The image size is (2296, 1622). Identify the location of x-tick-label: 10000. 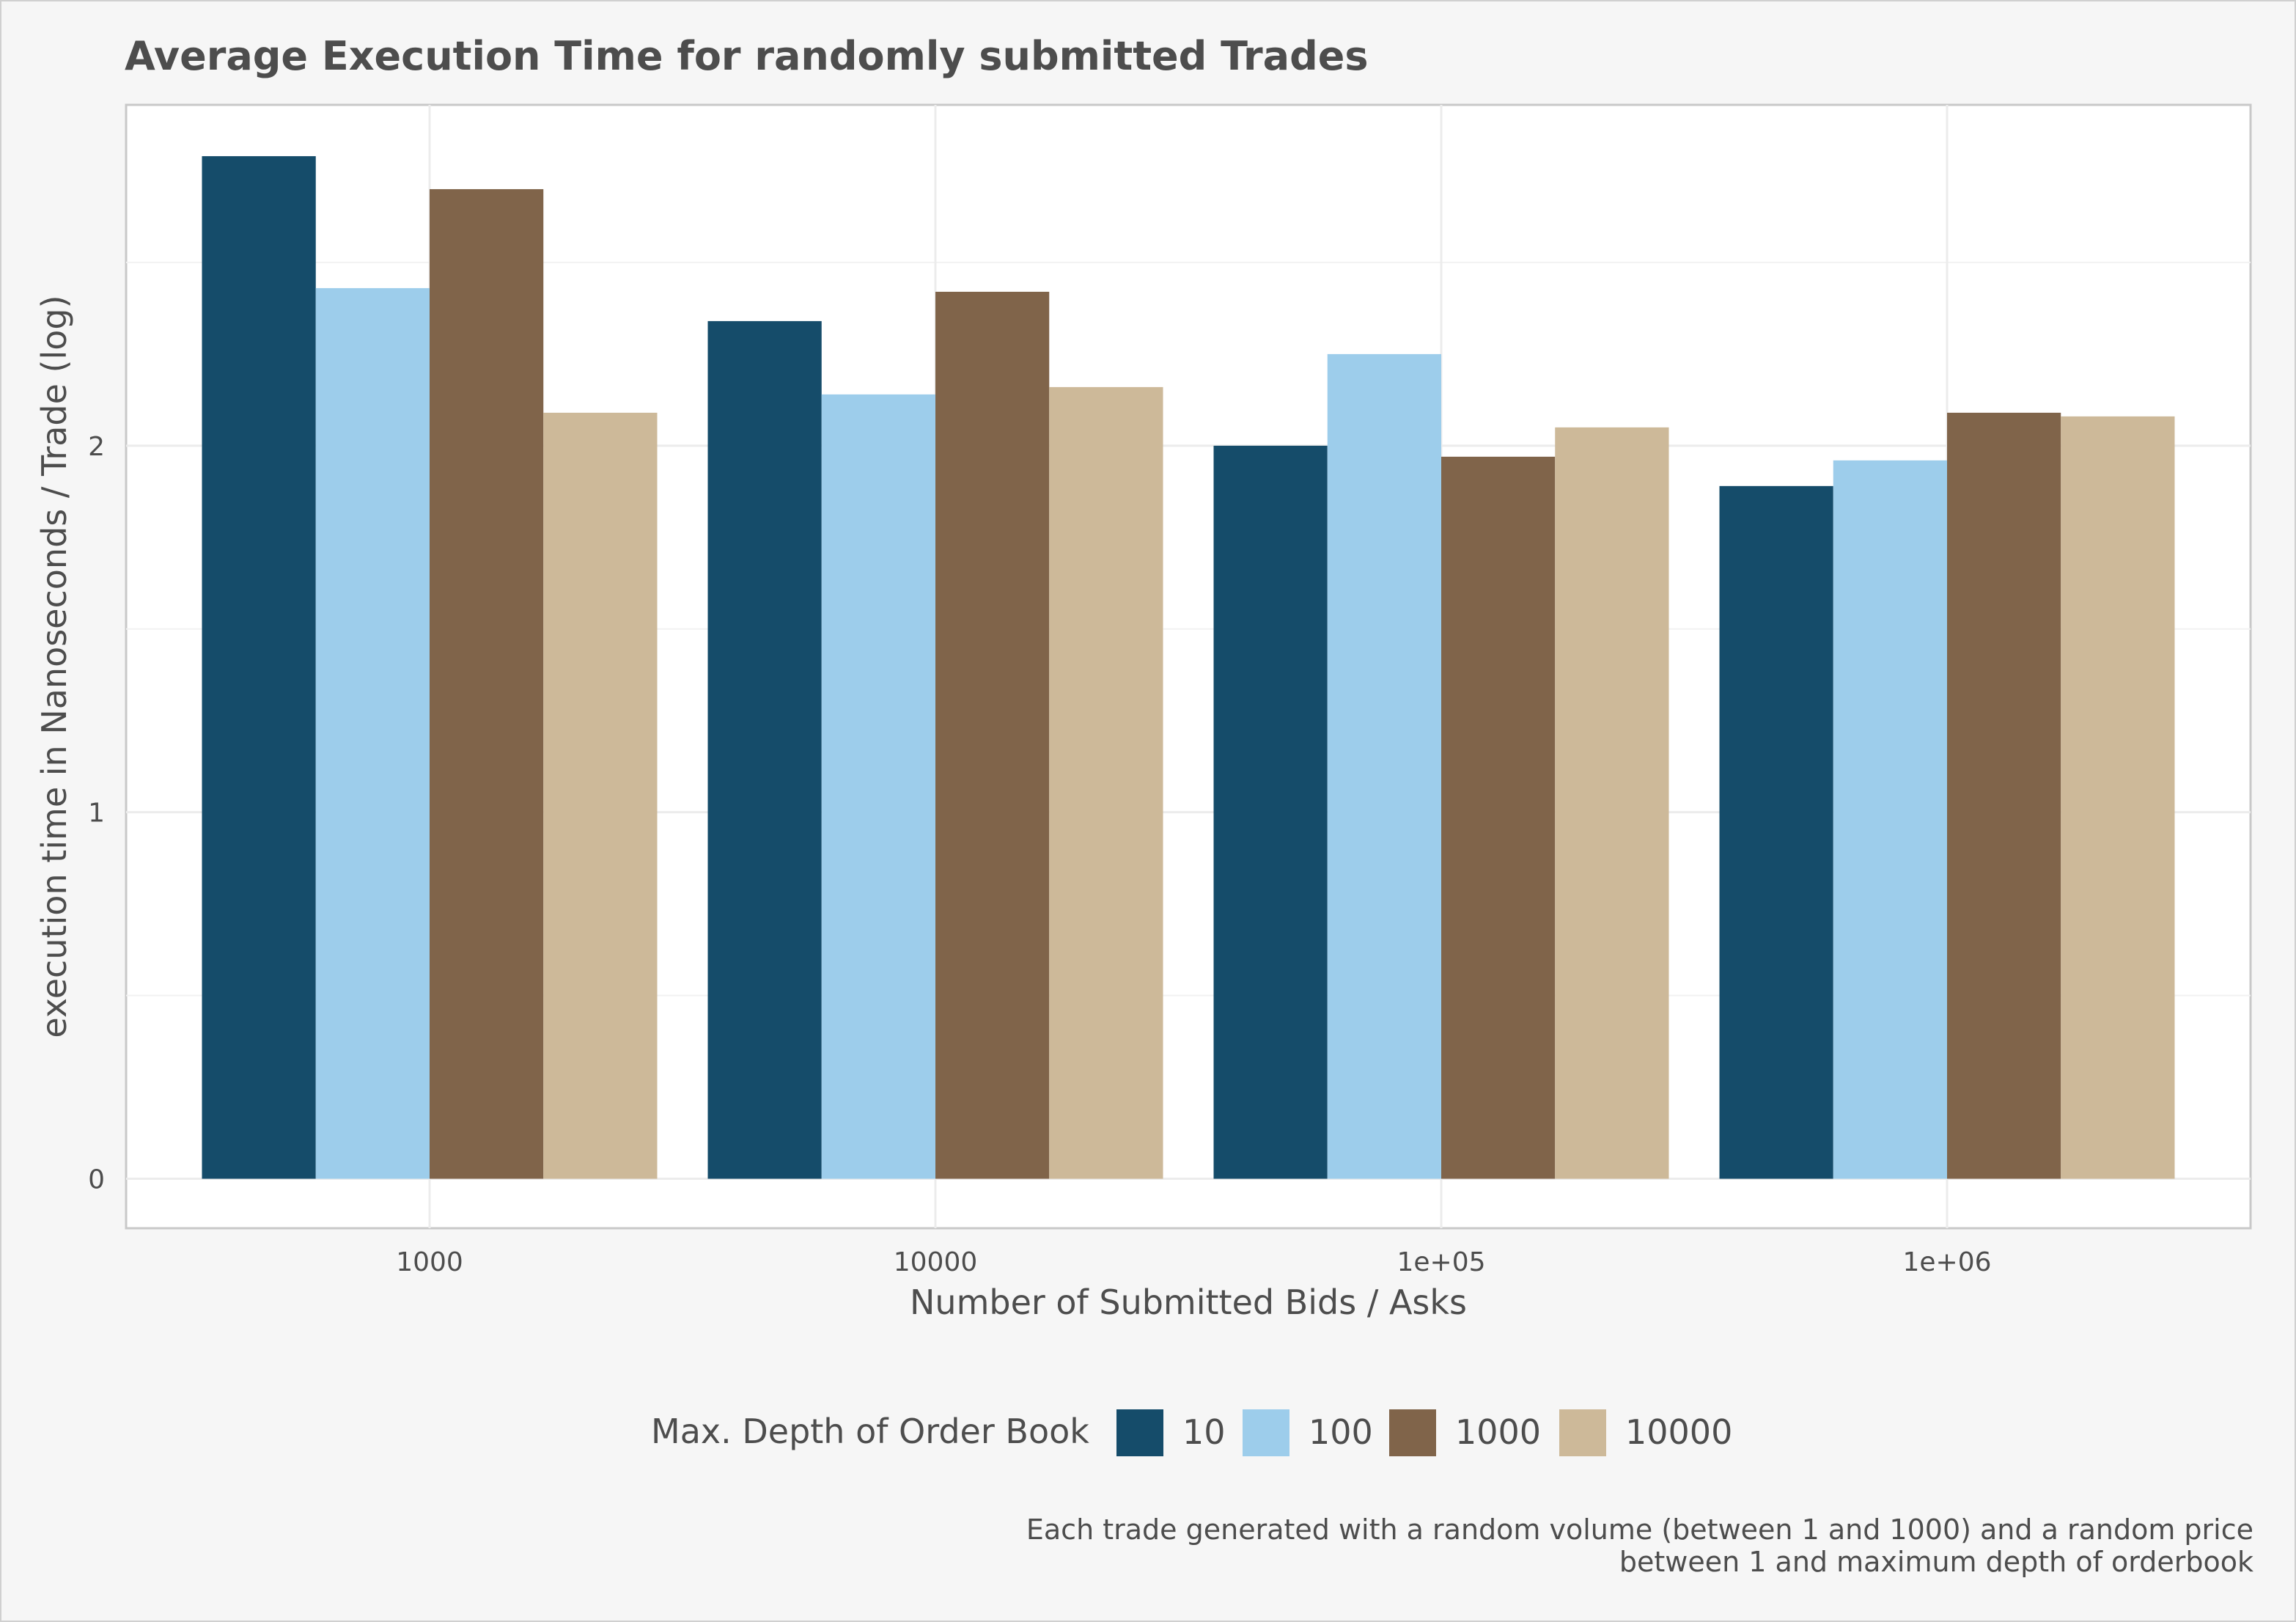
(936, 1262).